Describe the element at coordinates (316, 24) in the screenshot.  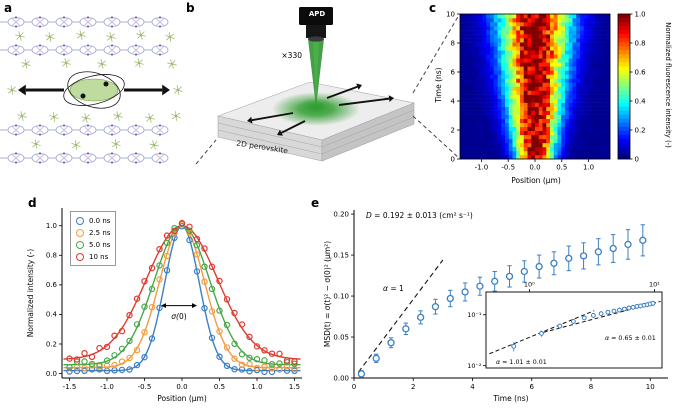
I see `apd-detector` at that location.